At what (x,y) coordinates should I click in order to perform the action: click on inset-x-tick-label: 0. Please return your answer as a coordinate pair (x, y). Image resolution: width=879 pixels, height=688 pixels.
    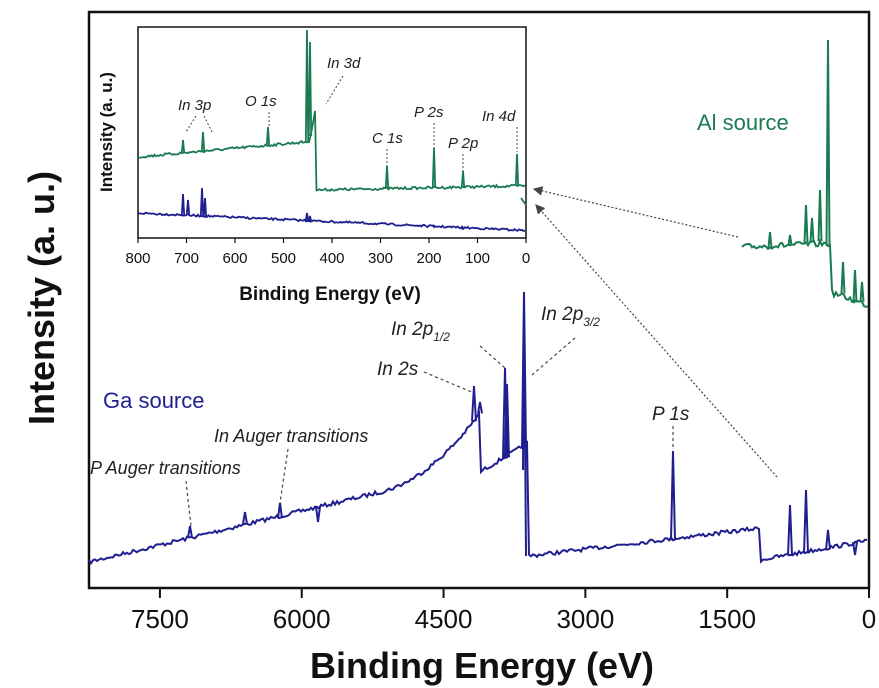
    Looking at the image, I should click on (526, 258).